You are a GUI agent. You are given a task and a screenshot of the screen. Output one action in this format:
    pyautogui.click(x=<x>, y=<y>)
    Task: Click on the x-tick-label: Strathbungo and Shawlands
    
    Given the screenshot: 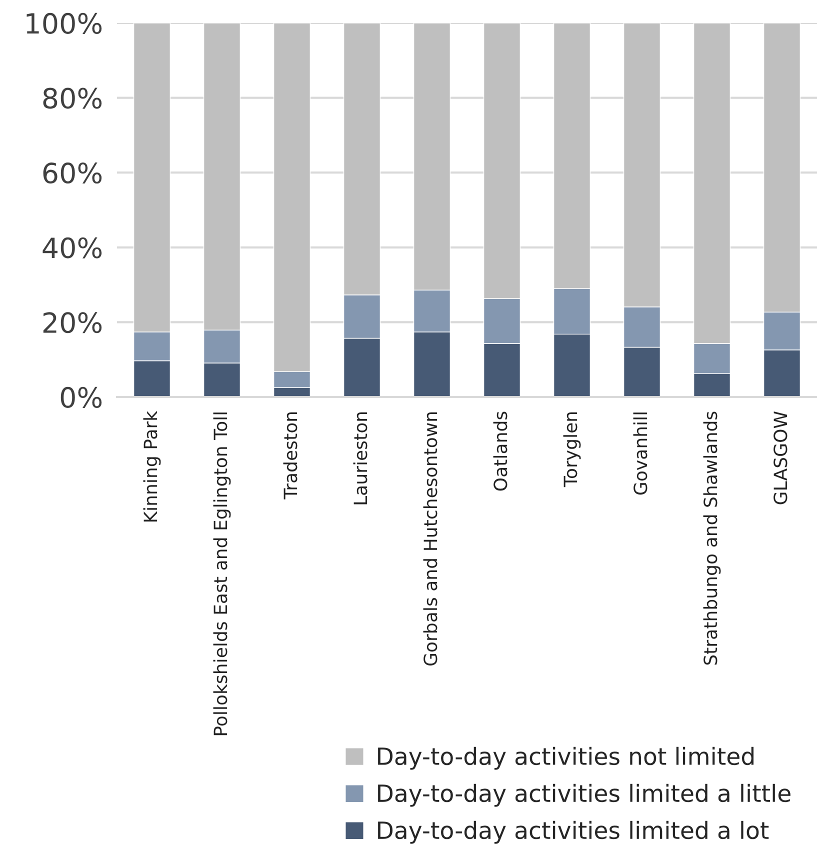 What is the action you would take?
    pyautogui.click(x=712, y=538)
    